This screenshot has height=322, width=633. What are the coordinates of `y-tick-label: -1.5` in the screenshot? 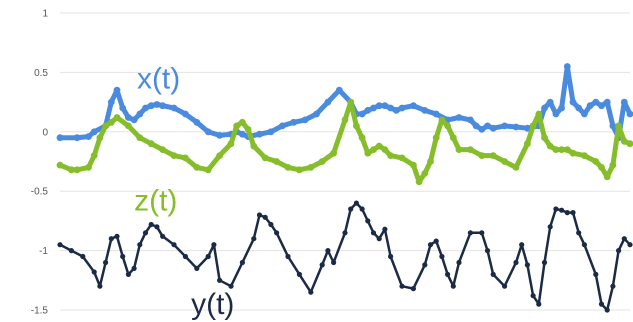 It's located at (40, 311).